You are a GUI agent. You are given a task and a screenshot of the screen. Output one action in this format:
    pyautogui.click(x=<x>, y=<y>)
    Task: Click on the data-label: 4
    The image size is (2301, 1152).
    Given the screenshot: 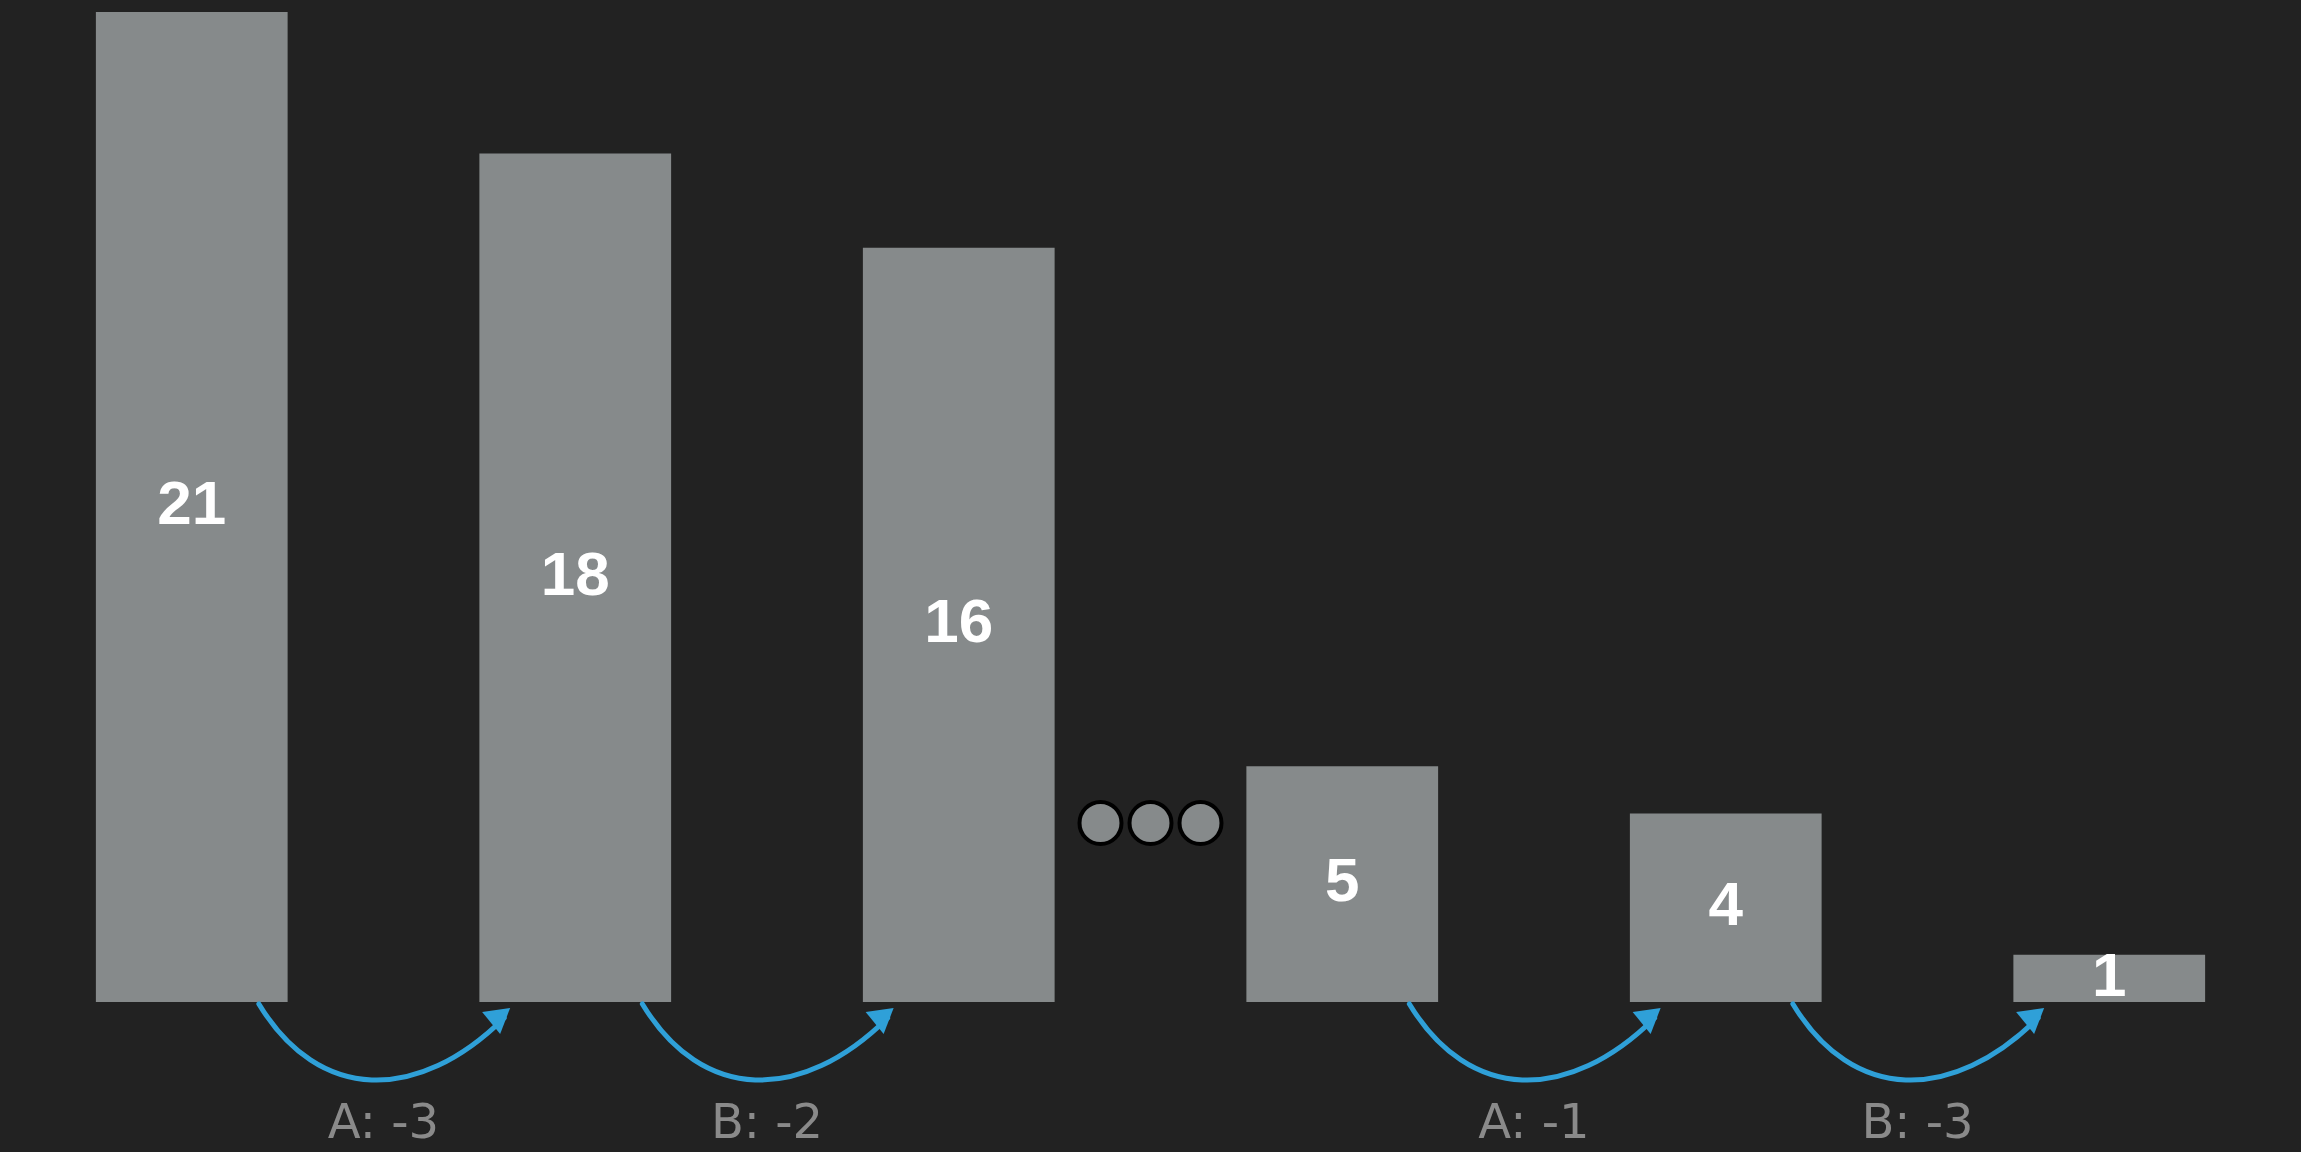 What is the action you would take?
    pyautogui.click(x=1726, y=903)
    